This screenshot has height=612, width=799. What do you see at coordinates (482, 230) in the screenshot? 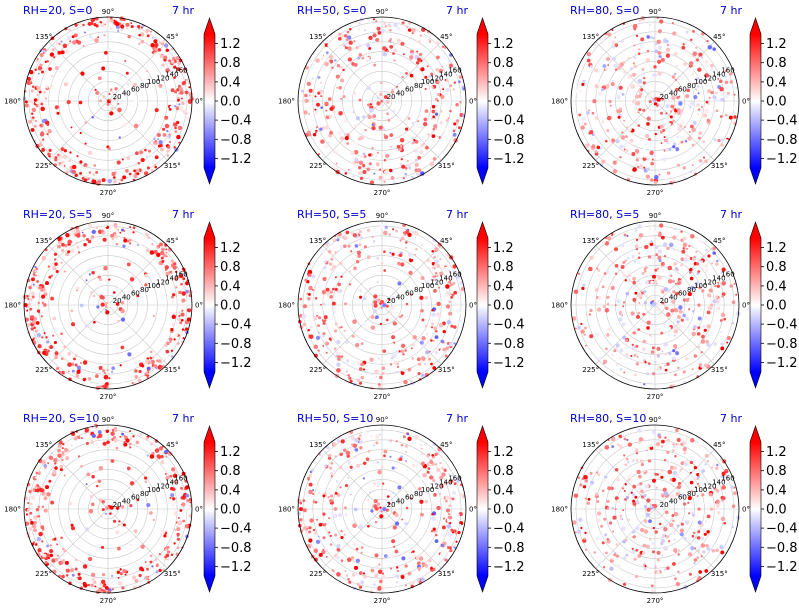
I see `colorbar-extend-max` at bounding box center [482, 230].